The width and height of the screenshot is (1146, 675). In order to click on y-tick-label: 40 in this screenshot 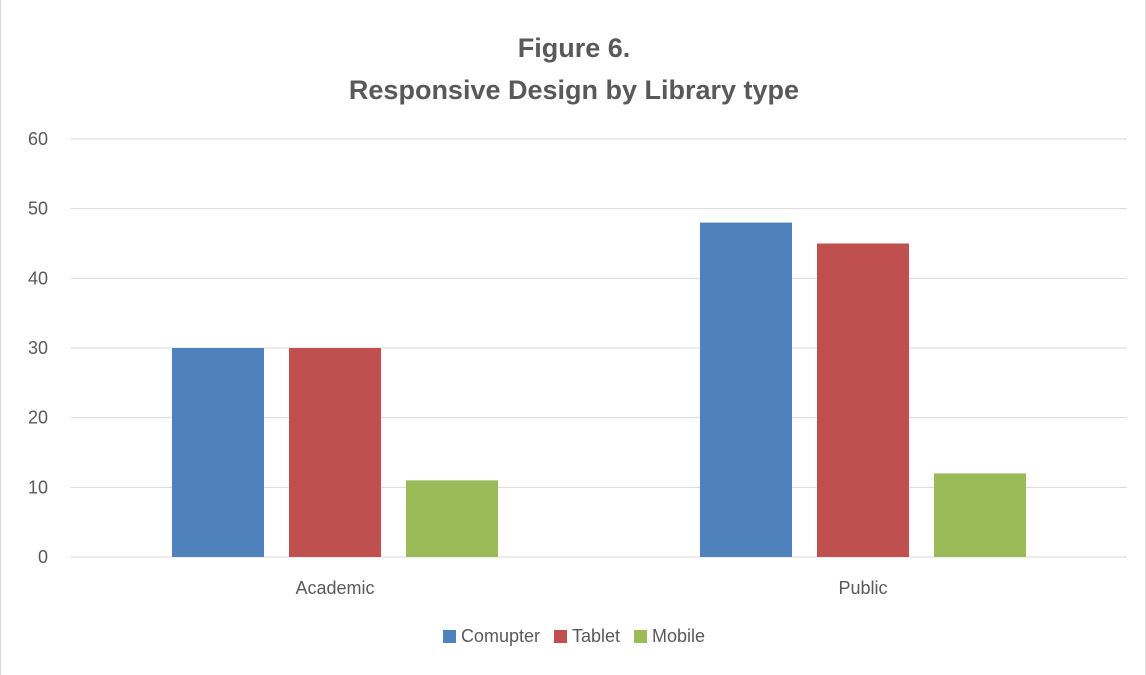, I will do `click(38, 278)`.